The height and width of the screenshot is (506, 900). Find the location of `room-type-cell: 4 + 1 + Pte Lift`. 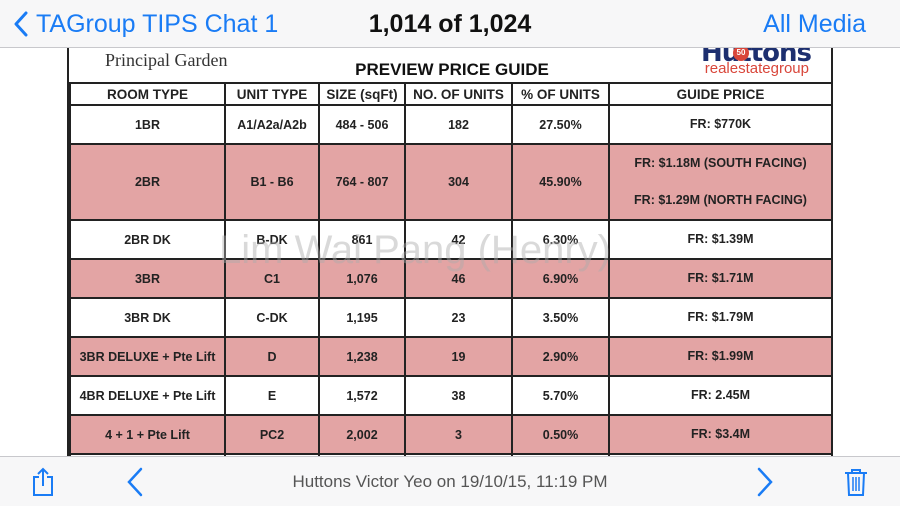

room-type-cell: 4 + 1 + Pte Lift is located at coordinates (147, 434).